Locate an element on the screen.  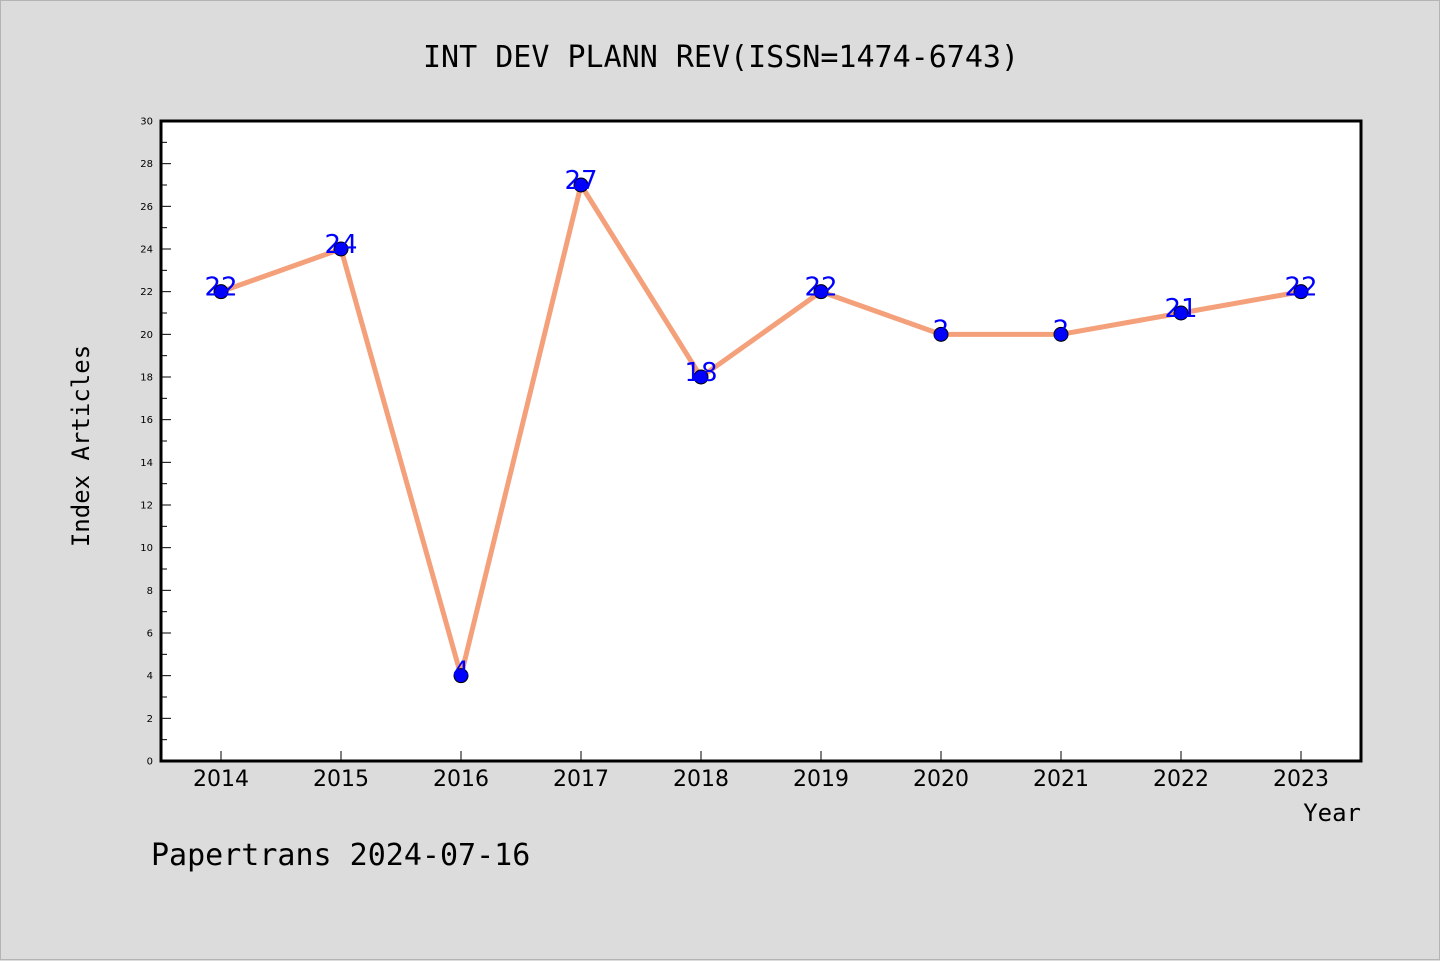
y-tick-label: 26 is located at coordinates (146, 207).